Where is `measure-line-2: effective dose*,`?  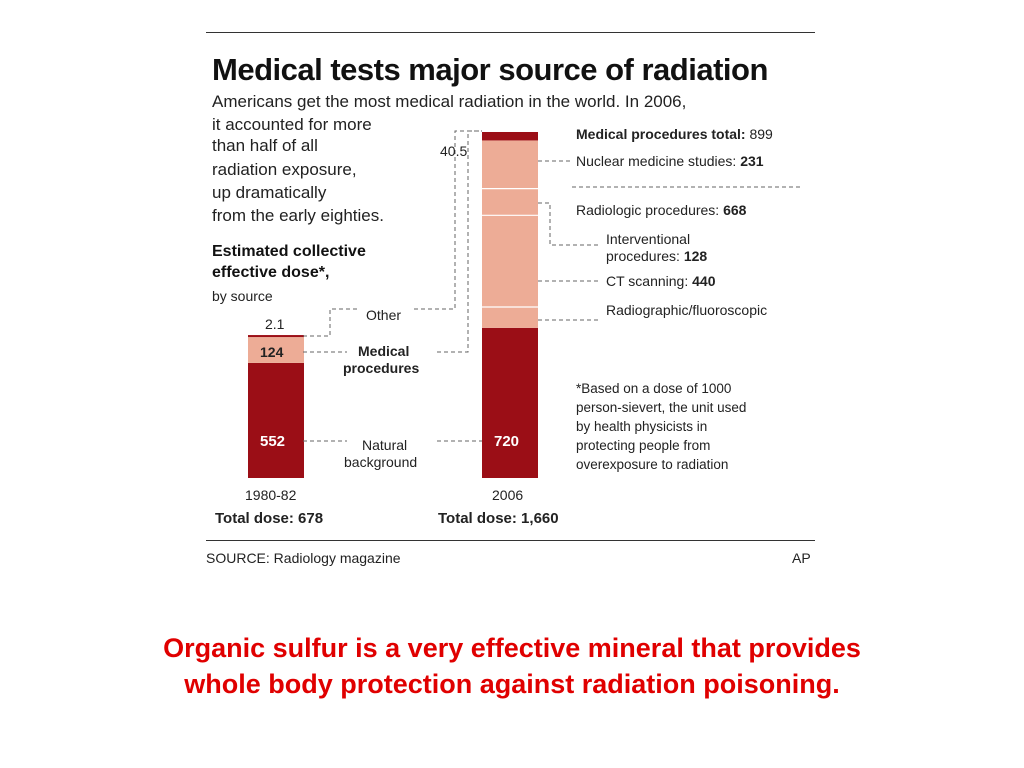
measure-line-2: effective dose*, is located at coordinates (271, 272).